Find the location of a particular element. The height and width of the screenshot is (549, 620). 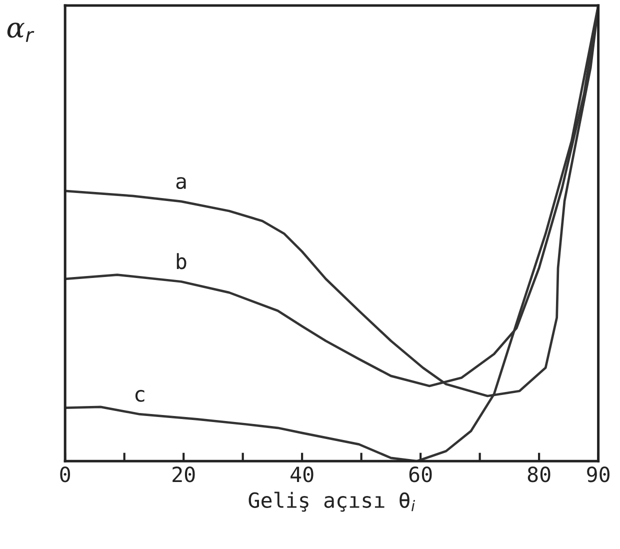

series-label: c is located at coordinates (139, 396).